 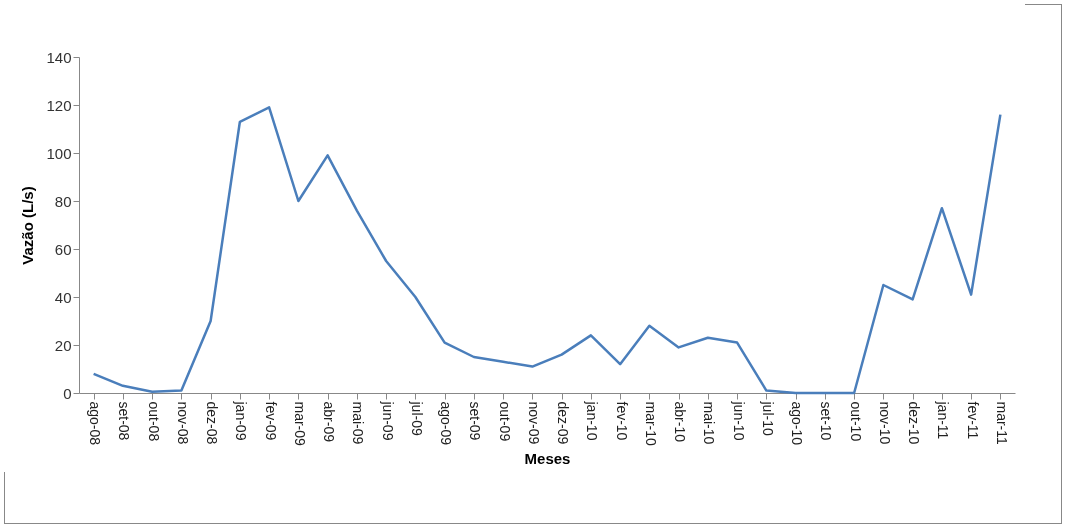 I want to click on x-tick-label: ago-10, so click(x=797, y=423).